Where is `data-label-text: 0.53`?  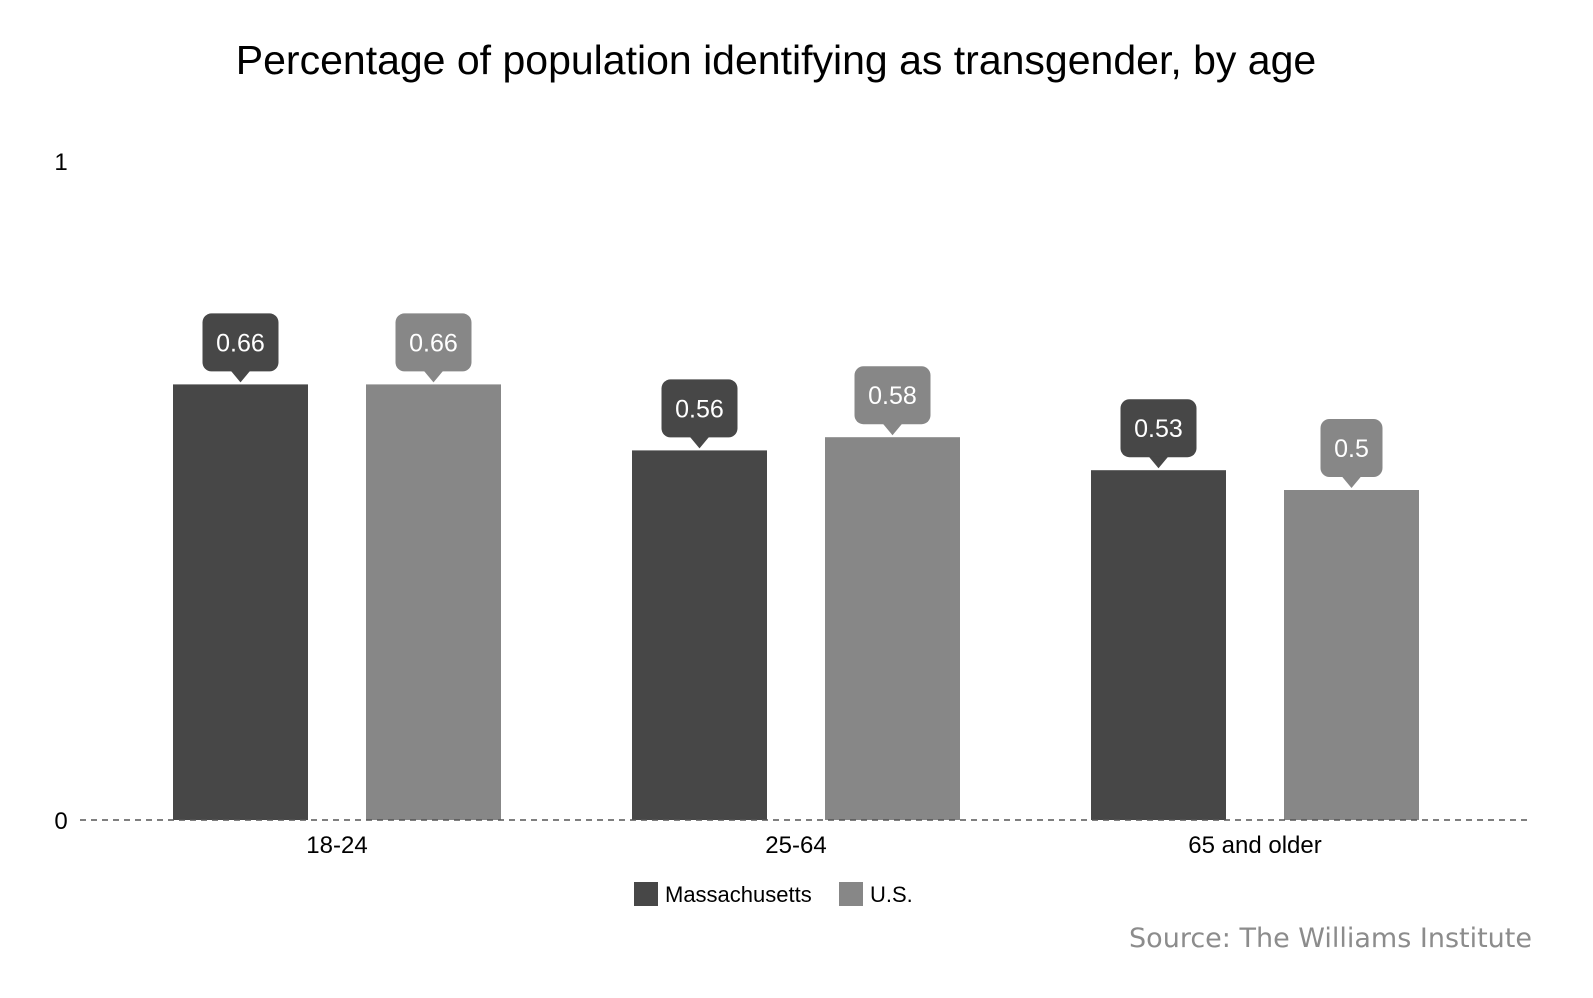 data-label-text: 0.53 is located at coordinates (1158, 429).